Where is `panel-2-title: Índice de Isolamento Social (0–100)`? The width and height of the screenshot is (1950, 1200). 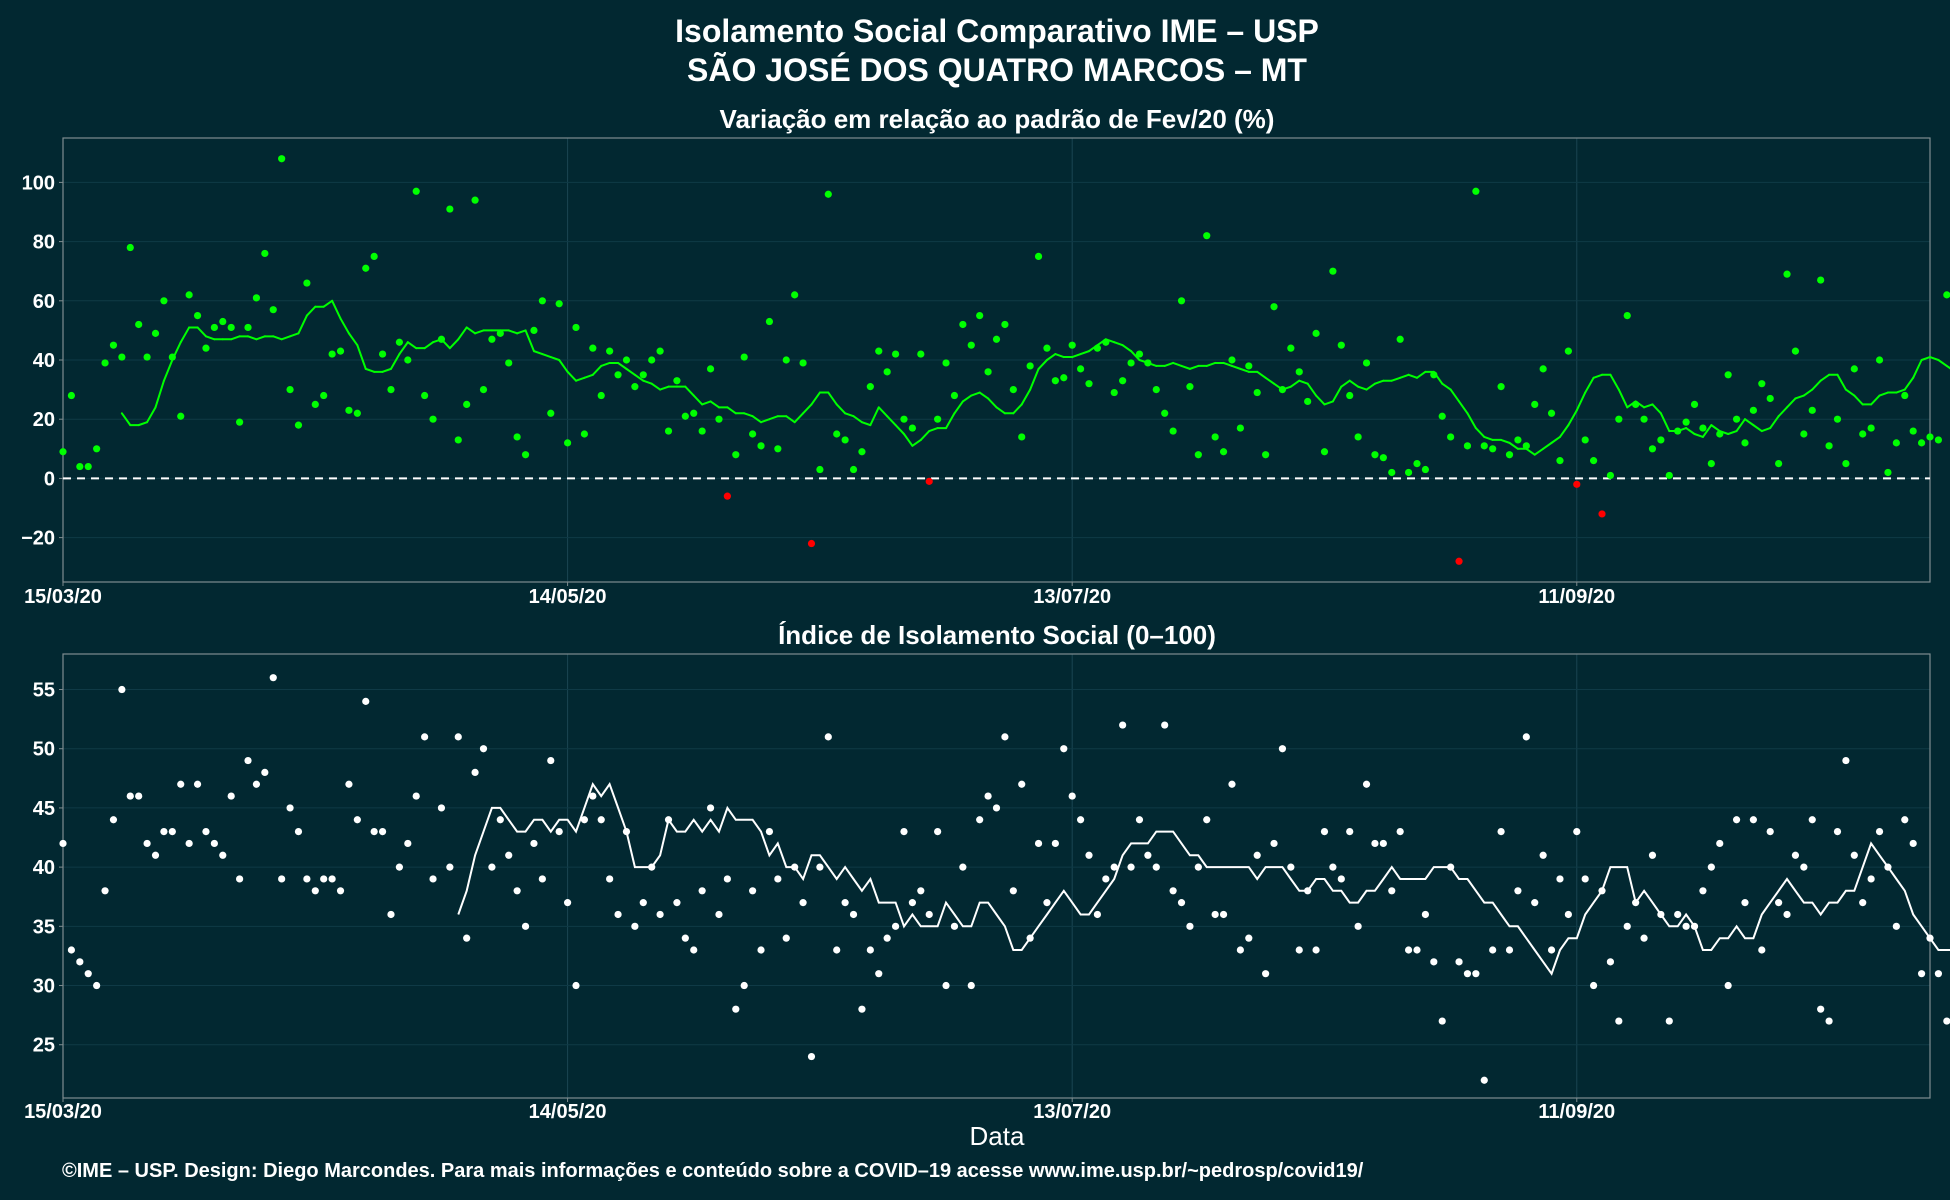 panel-2-title: Índice de Isolamento Social (0–100) is located at coordinates (997, 635).